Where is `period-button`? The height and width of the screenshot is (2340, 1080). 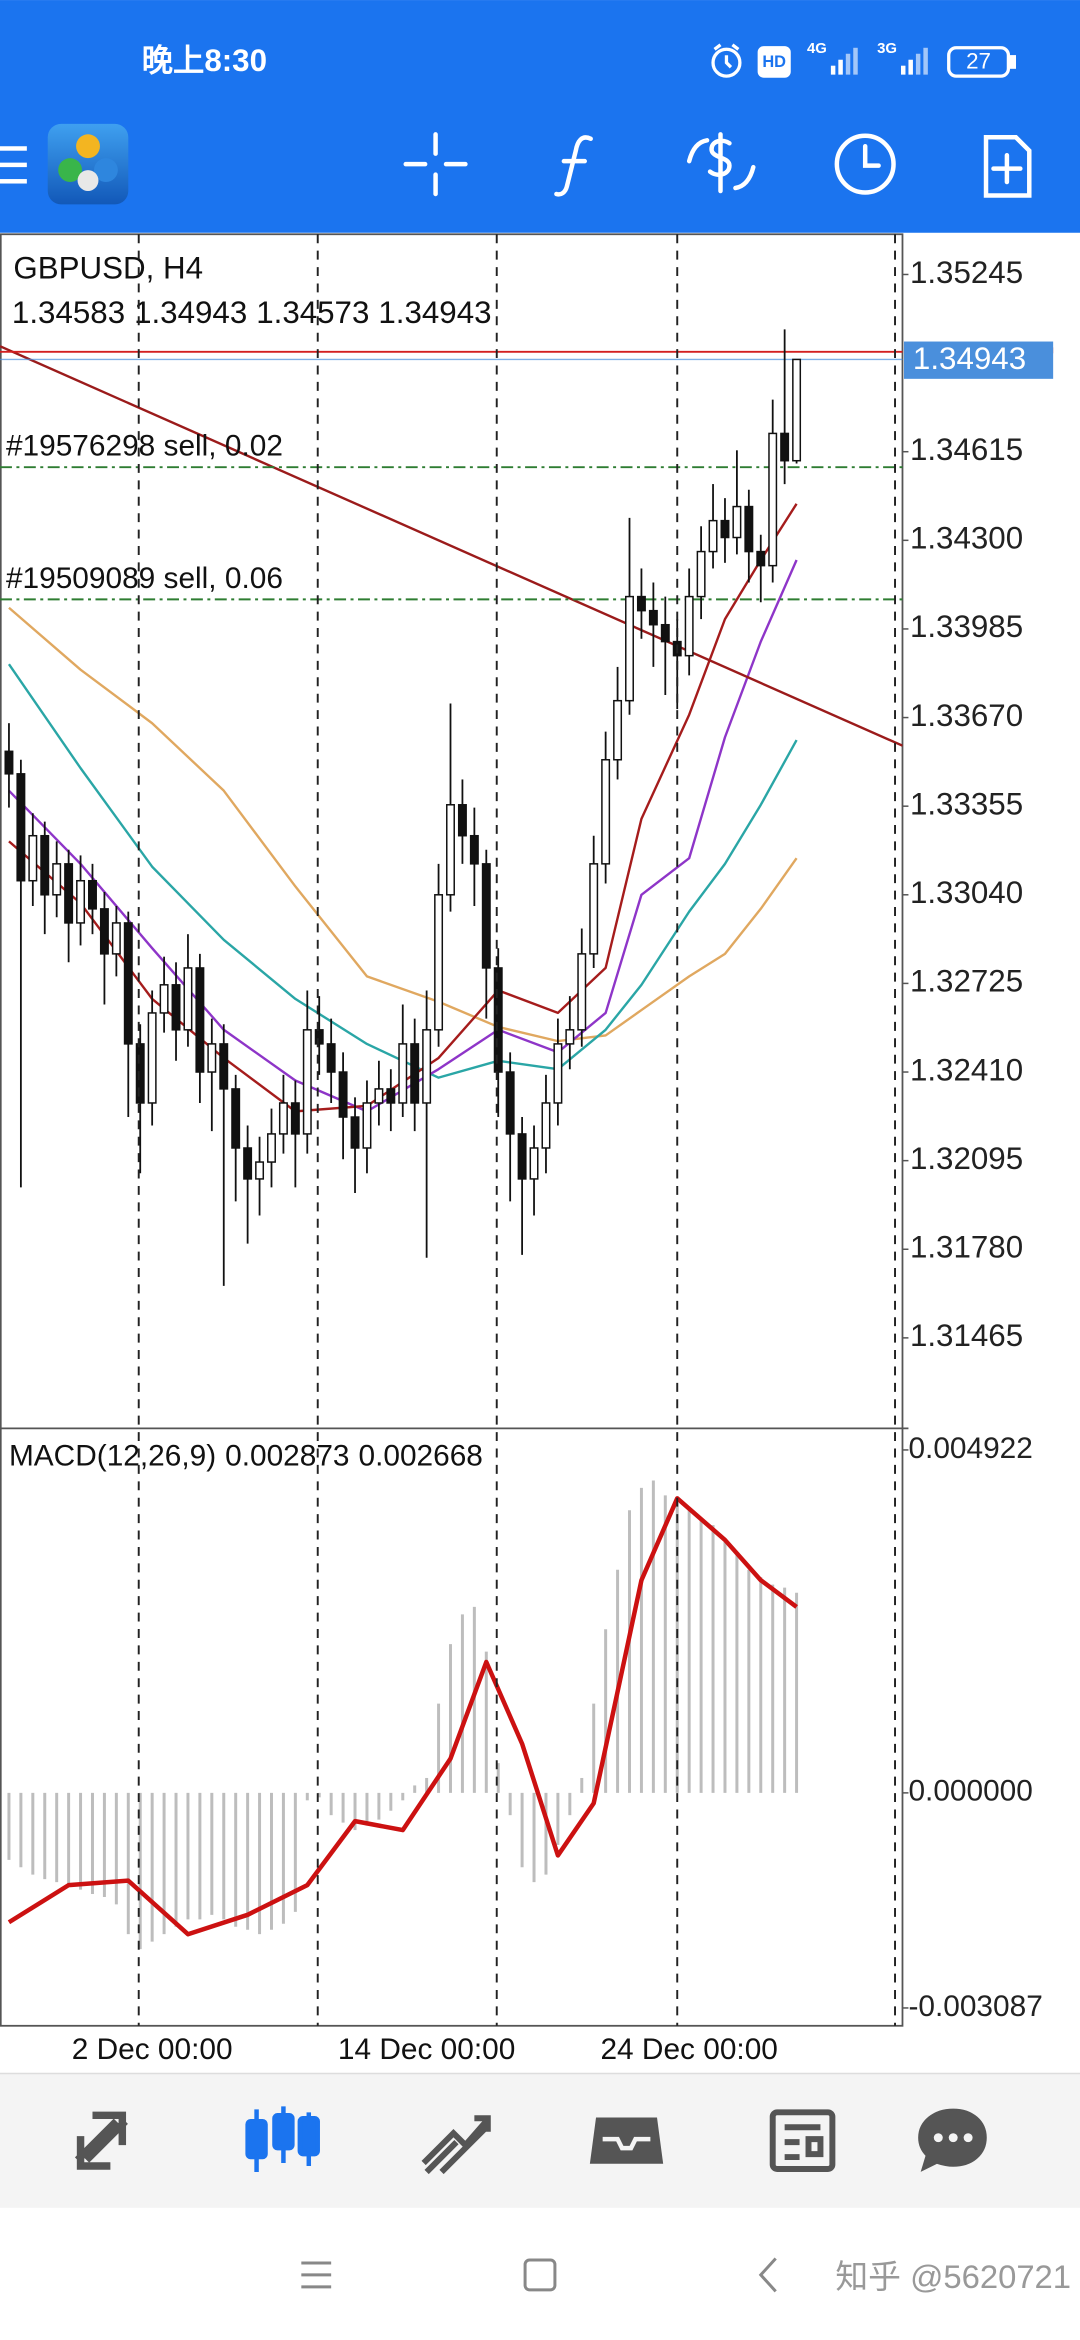 period-button is located at coordinates (865, 164).